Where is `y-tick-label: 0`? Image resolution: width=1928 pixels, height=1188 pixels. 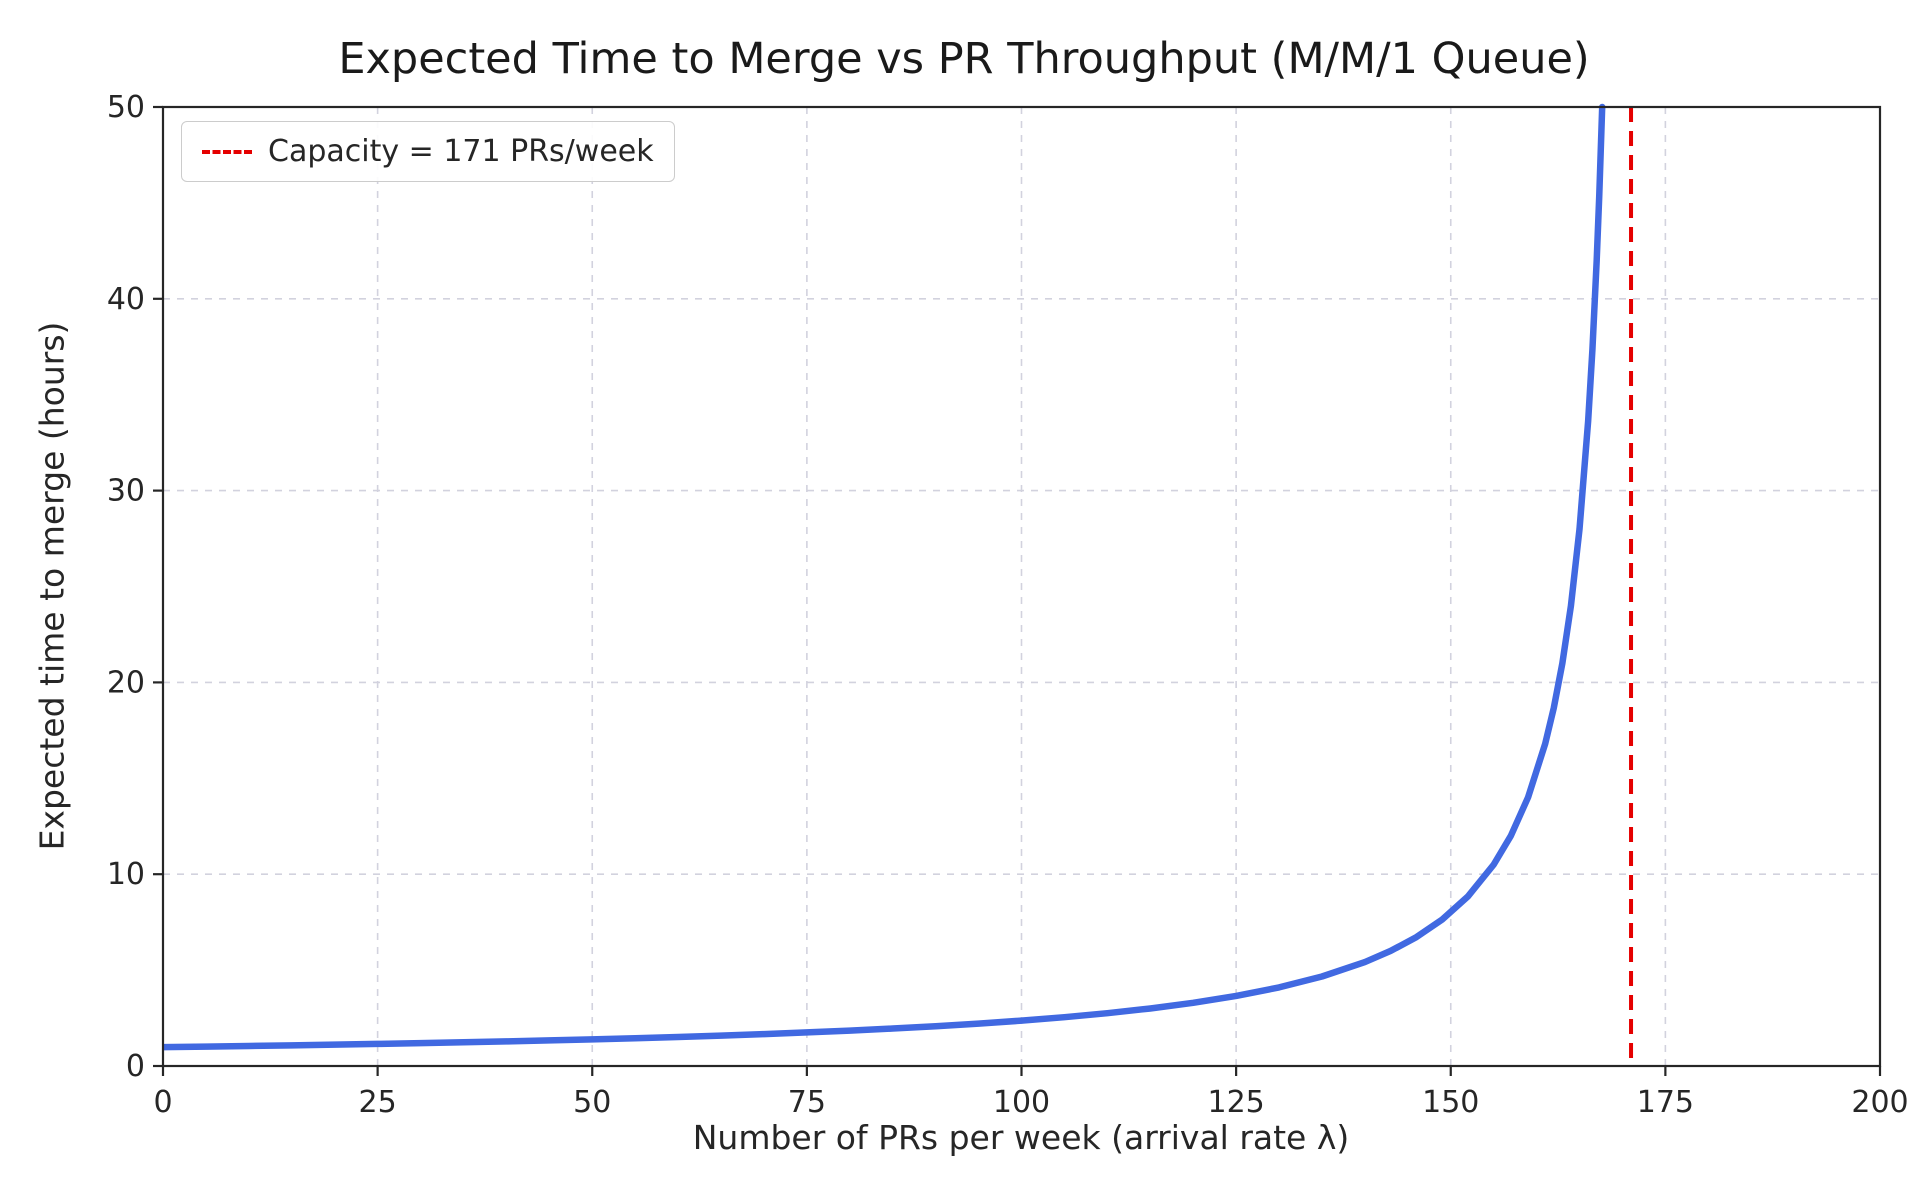
y-tick-label: 0 is located at coordinates (135, 1066).